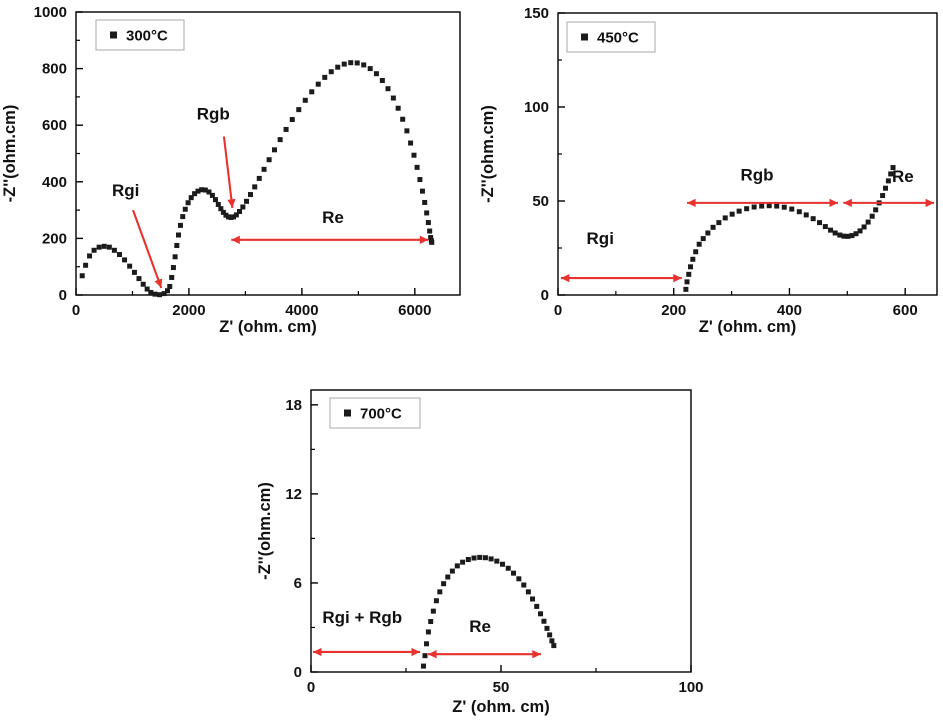 The image size is (943, 720). What do you see at coordinates (10, 154) in the screenshot?
I see `y-axis-label: -Z''(ohm.cm)` at bounding box center [10, 154].